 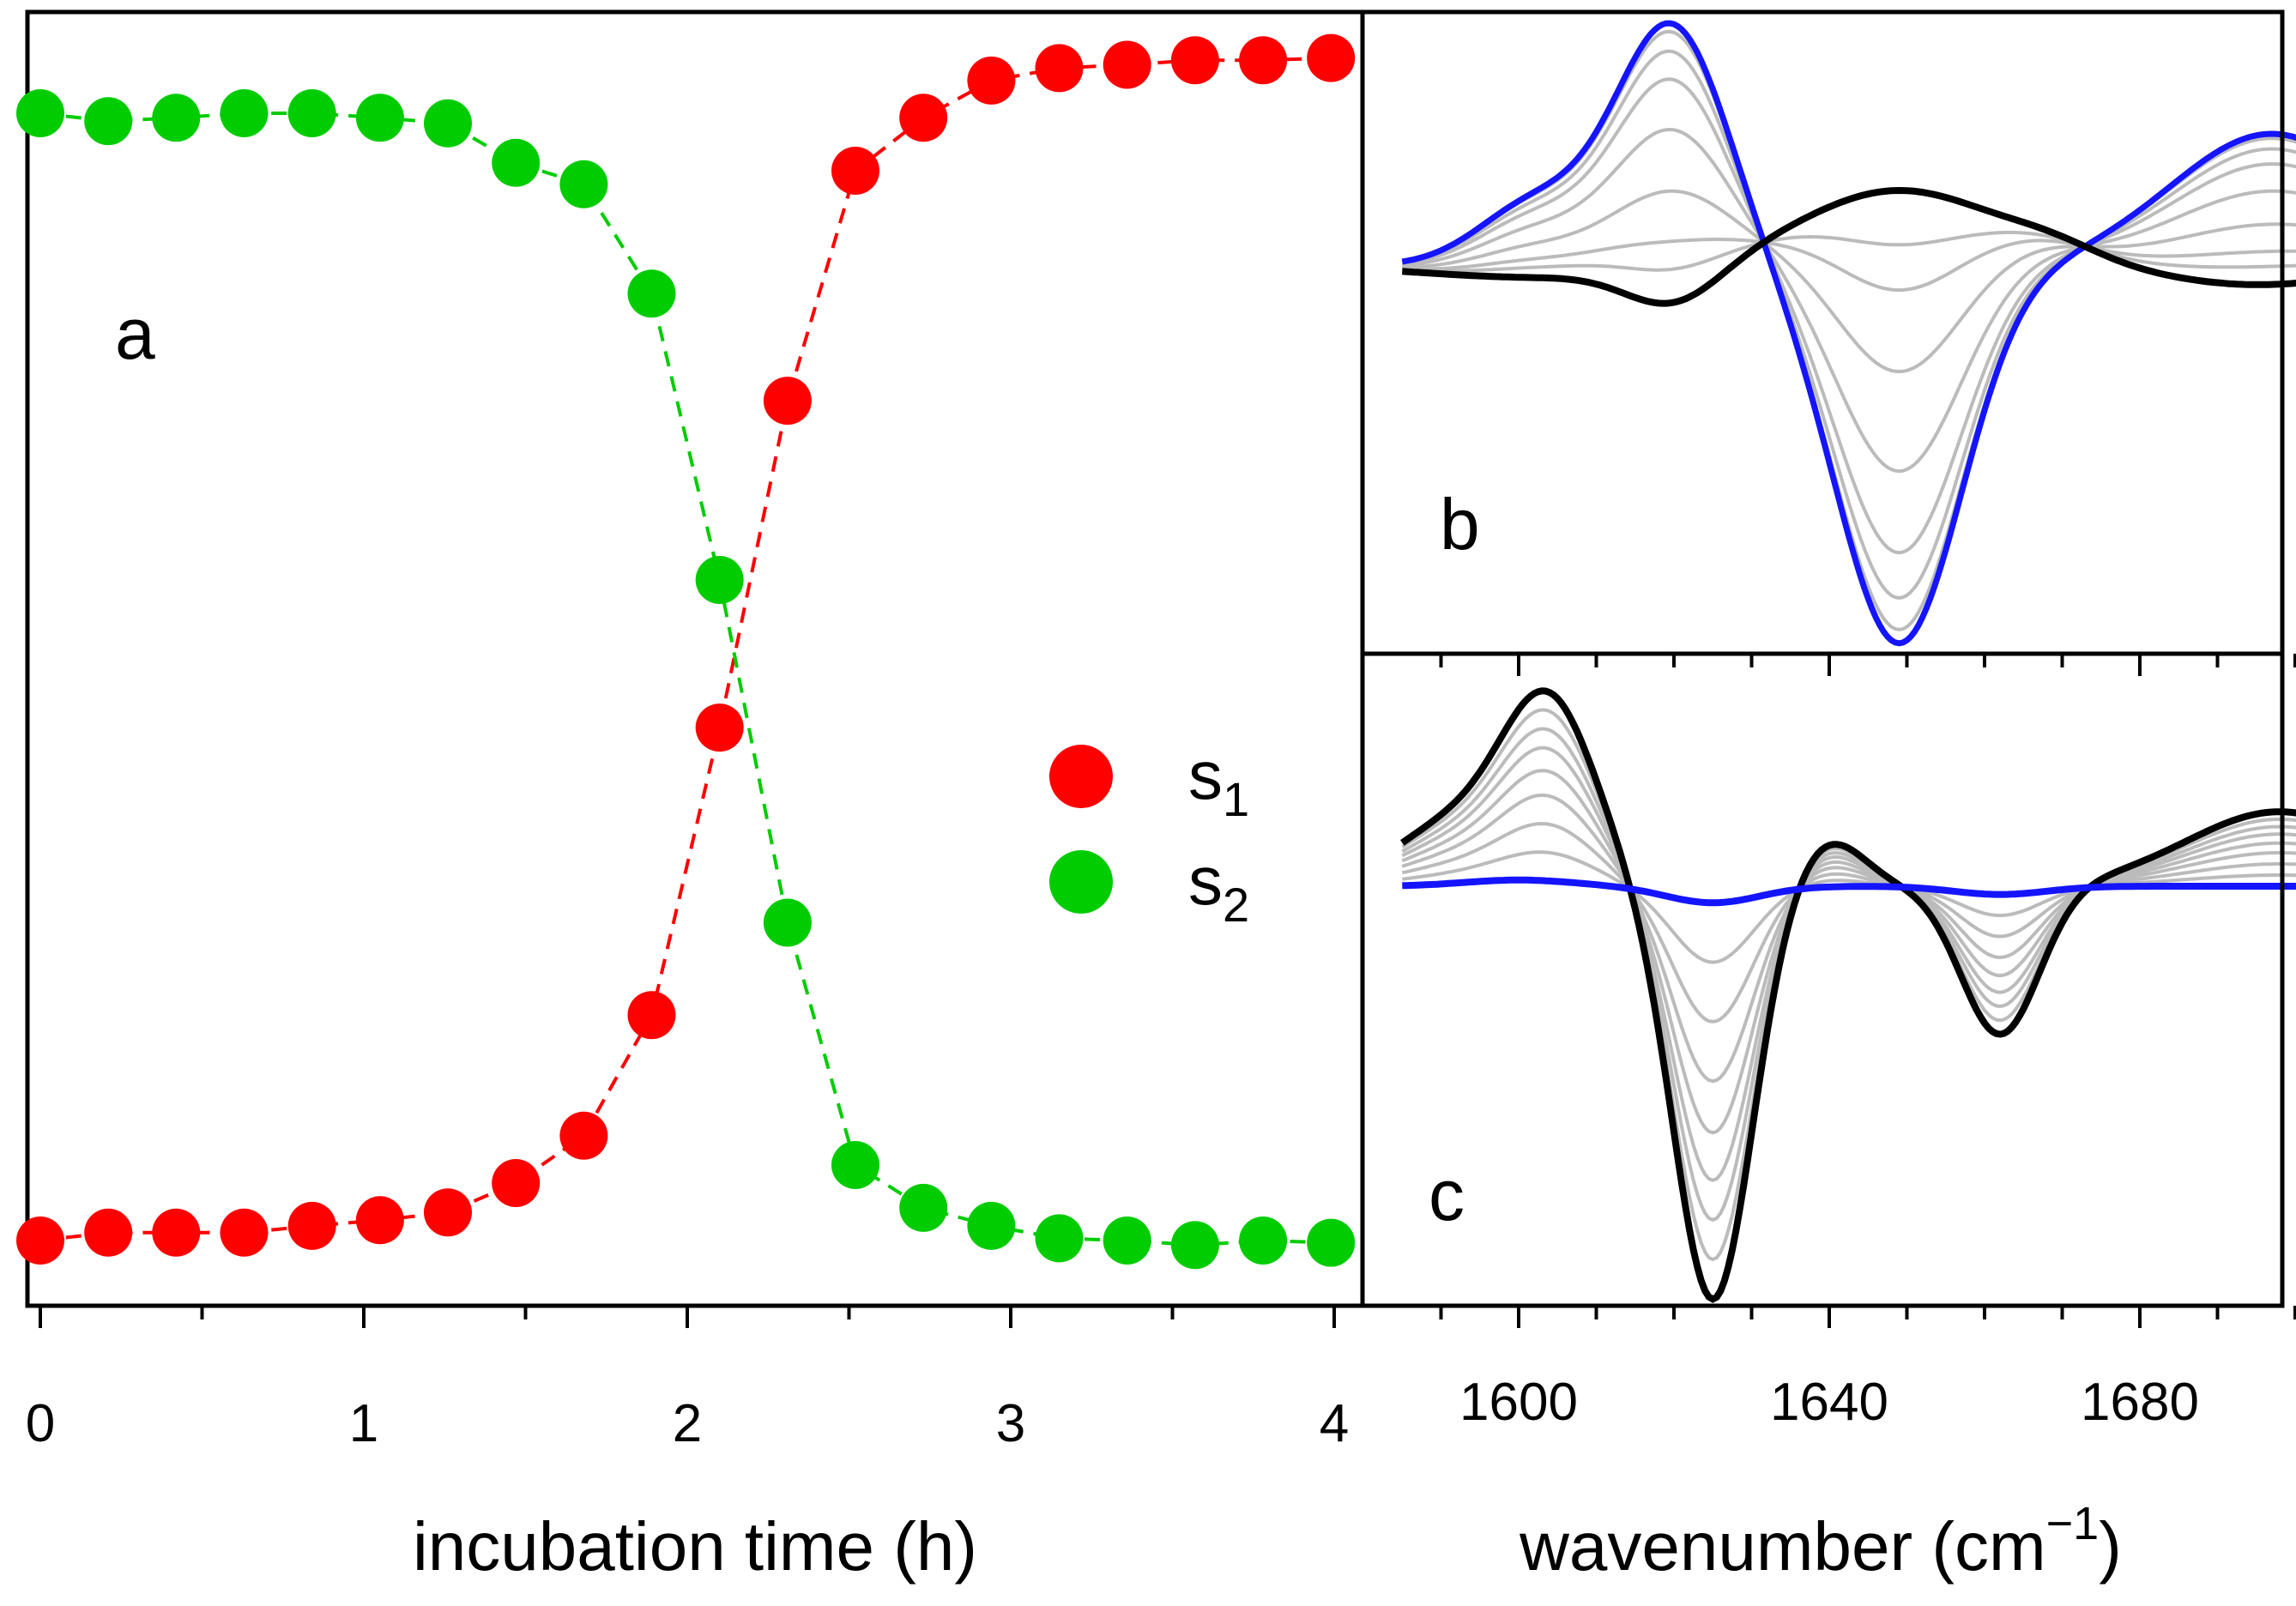 I want to click on spectrum-final-blue, so click(x=1849, y=891).